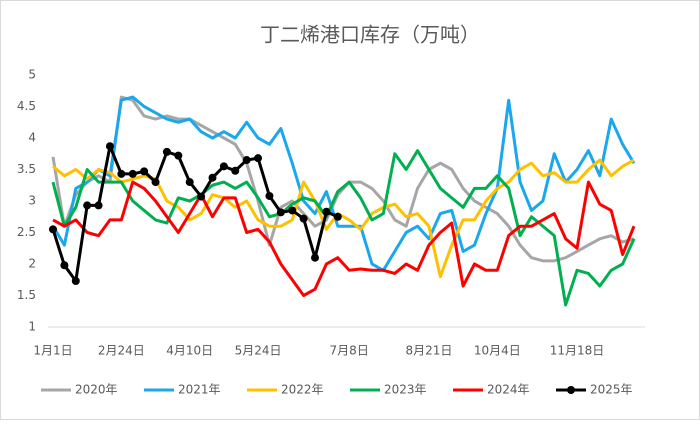 This screenshot has height=424, width=700. Describe the element at coordinates (52, 351) in the screenshot. I see `x-tick-label: 1月1日` at that location.